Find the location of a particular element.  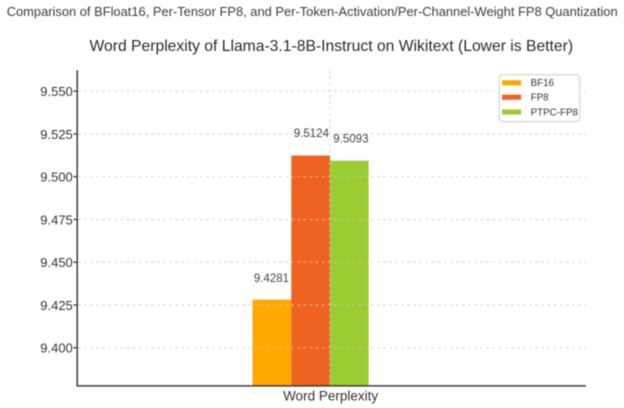

svg-text: BF16 is located at coordinates (543, 83).